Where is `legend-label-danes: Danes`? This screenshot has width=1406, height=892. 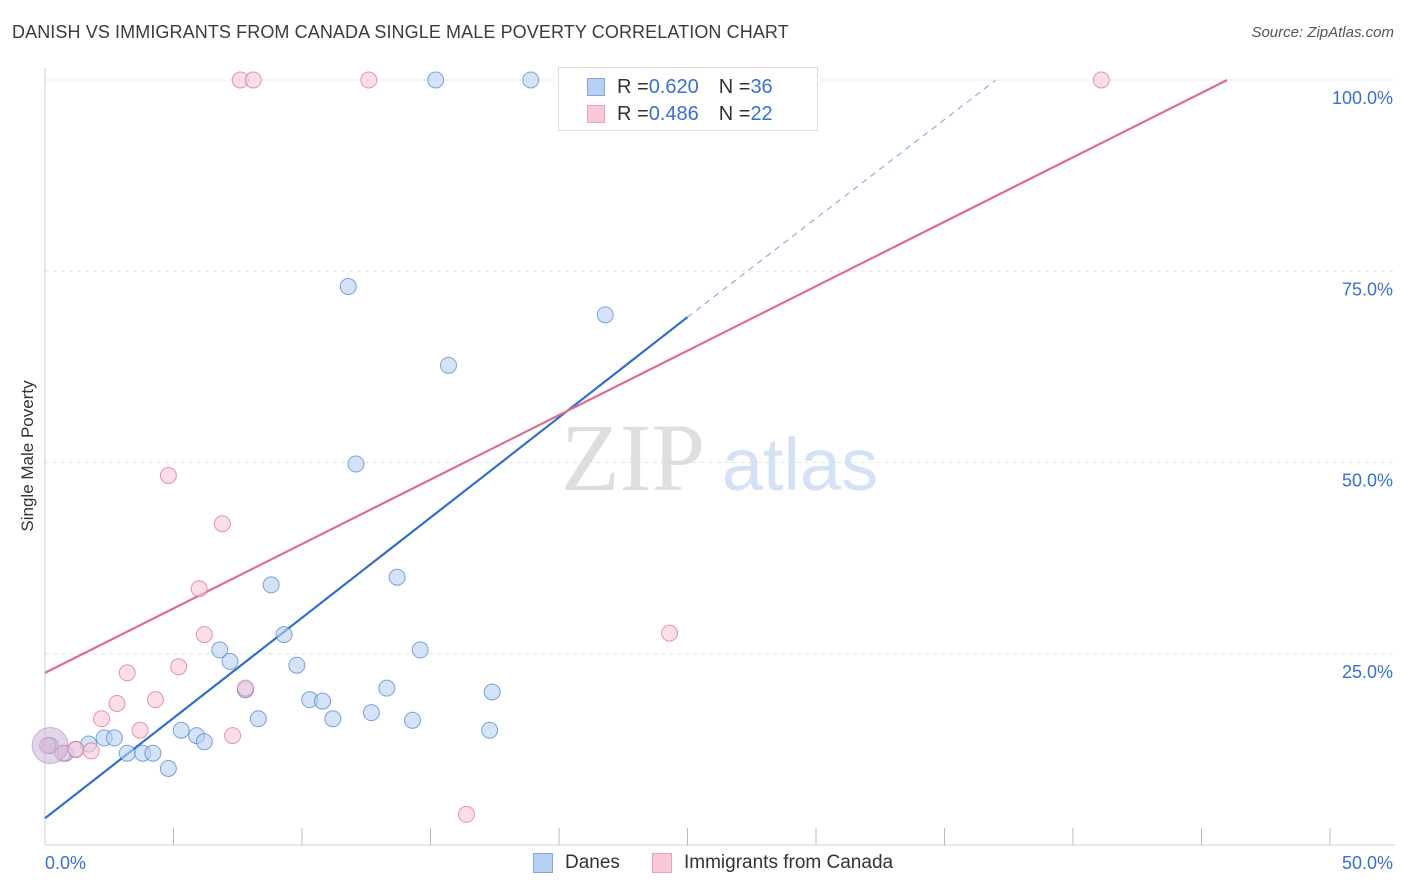
legend-label-danes: Danes is located at coordinates (592, 862).